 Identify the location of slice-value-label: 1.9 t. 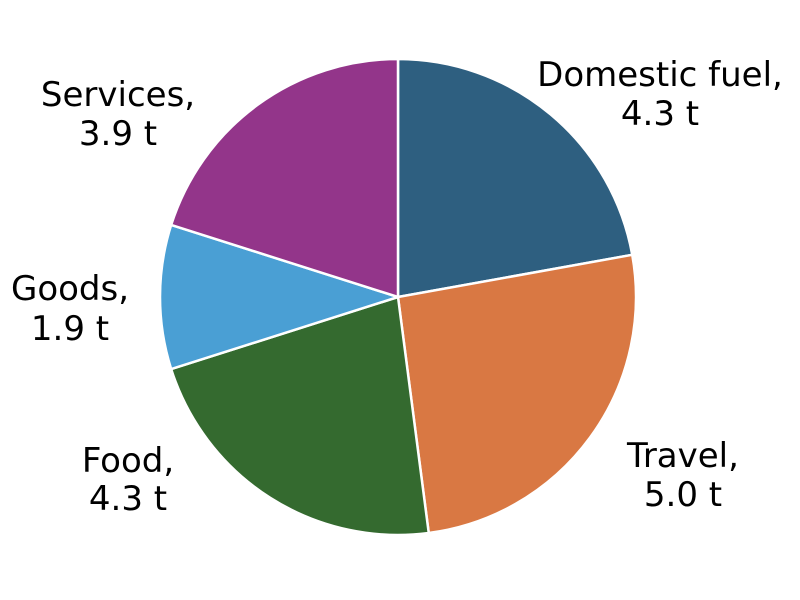
(70, 329).